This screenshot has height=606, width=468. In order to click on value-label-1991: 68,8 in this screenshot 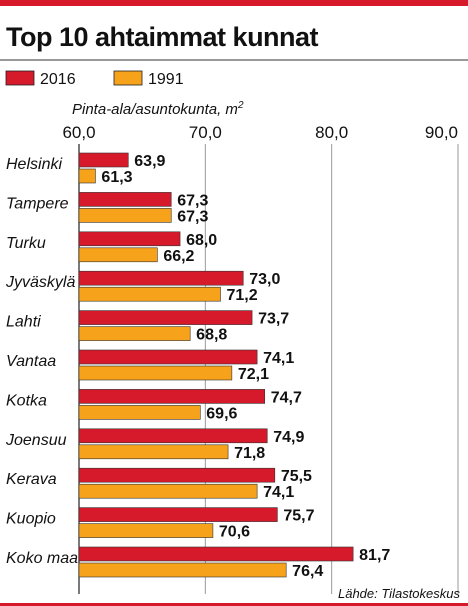, I will do `click(211, 335)`.